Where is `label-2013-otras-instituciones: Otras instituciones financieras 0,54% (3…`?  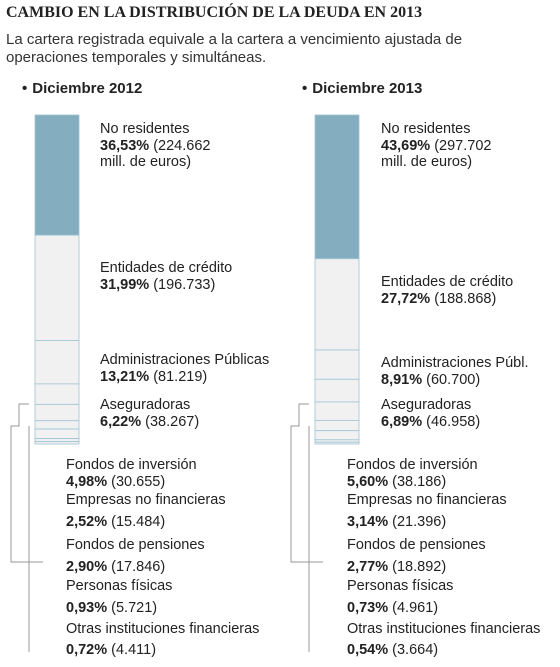
label-2013-otras-instituciones: Otras instituciones financieras 0,54% (3… is located at coordinates (444, 639).